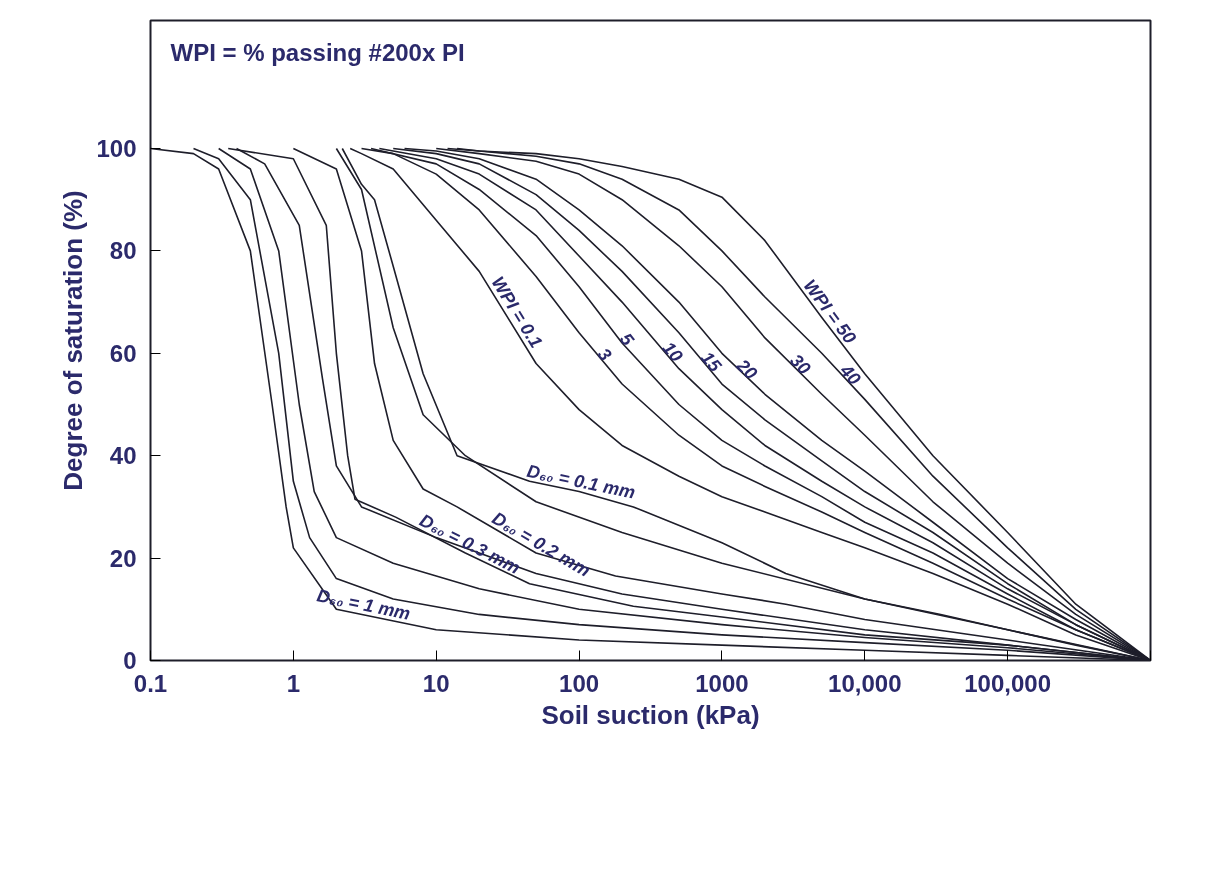 This screenshot has height=872, width=1219. I want to click on y-tick-label: 60, so click(123, 353).